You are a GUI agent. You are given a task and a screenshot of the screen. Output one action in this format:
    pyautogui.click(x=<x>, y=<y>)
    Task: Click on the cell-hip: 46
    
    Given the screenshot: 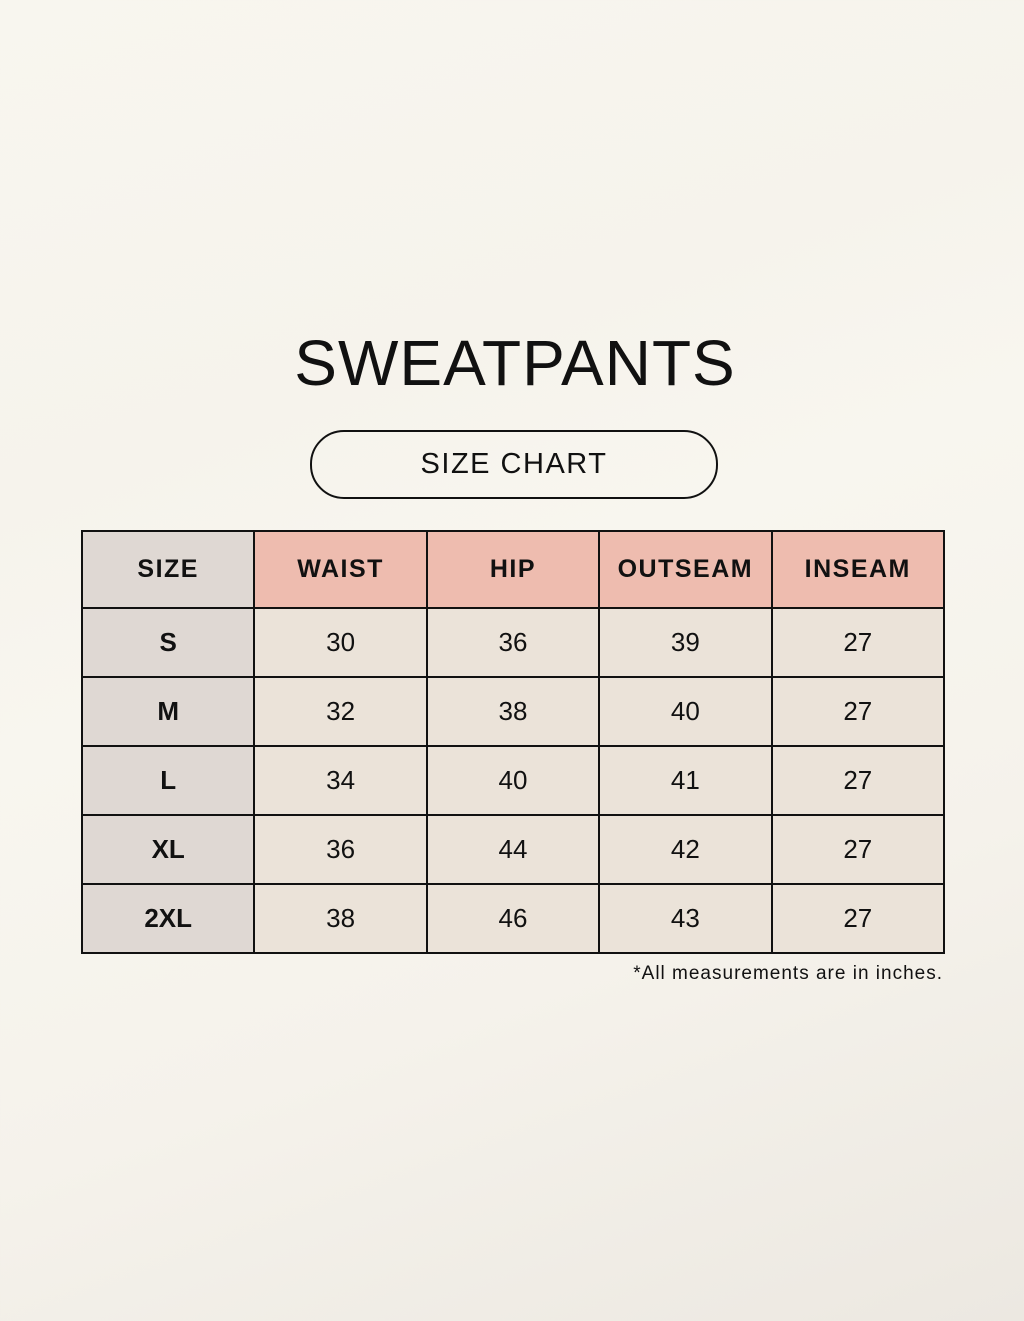 What is the action you would take?
    pyautogui.click(x=513, y=918)
    